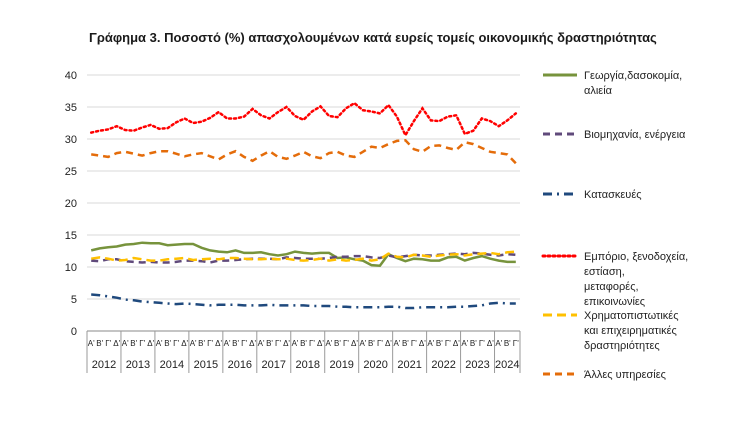  What do you see at coordinates (71, 236) in the screenshot?
I see `y-tick-label: 15` at bounding box center [71, 236].